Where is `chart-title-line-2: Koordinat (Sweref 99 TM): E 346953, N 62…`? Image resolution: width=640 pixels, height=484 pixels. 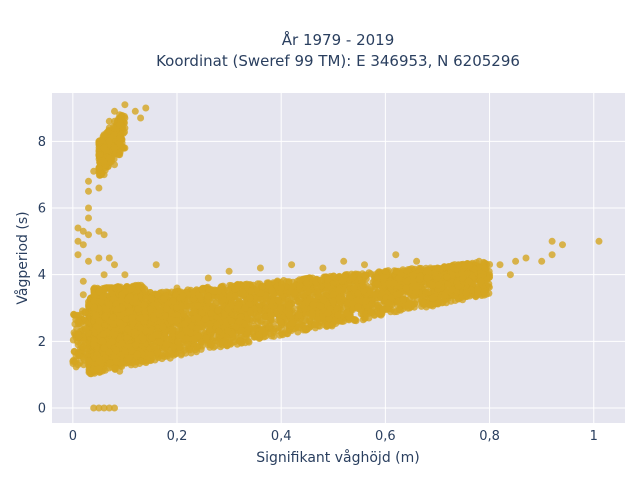
chart-title-line-2: Koordinat (Sweref 99 TM): E 346953, N 62… is located at coordinates (338, 61).